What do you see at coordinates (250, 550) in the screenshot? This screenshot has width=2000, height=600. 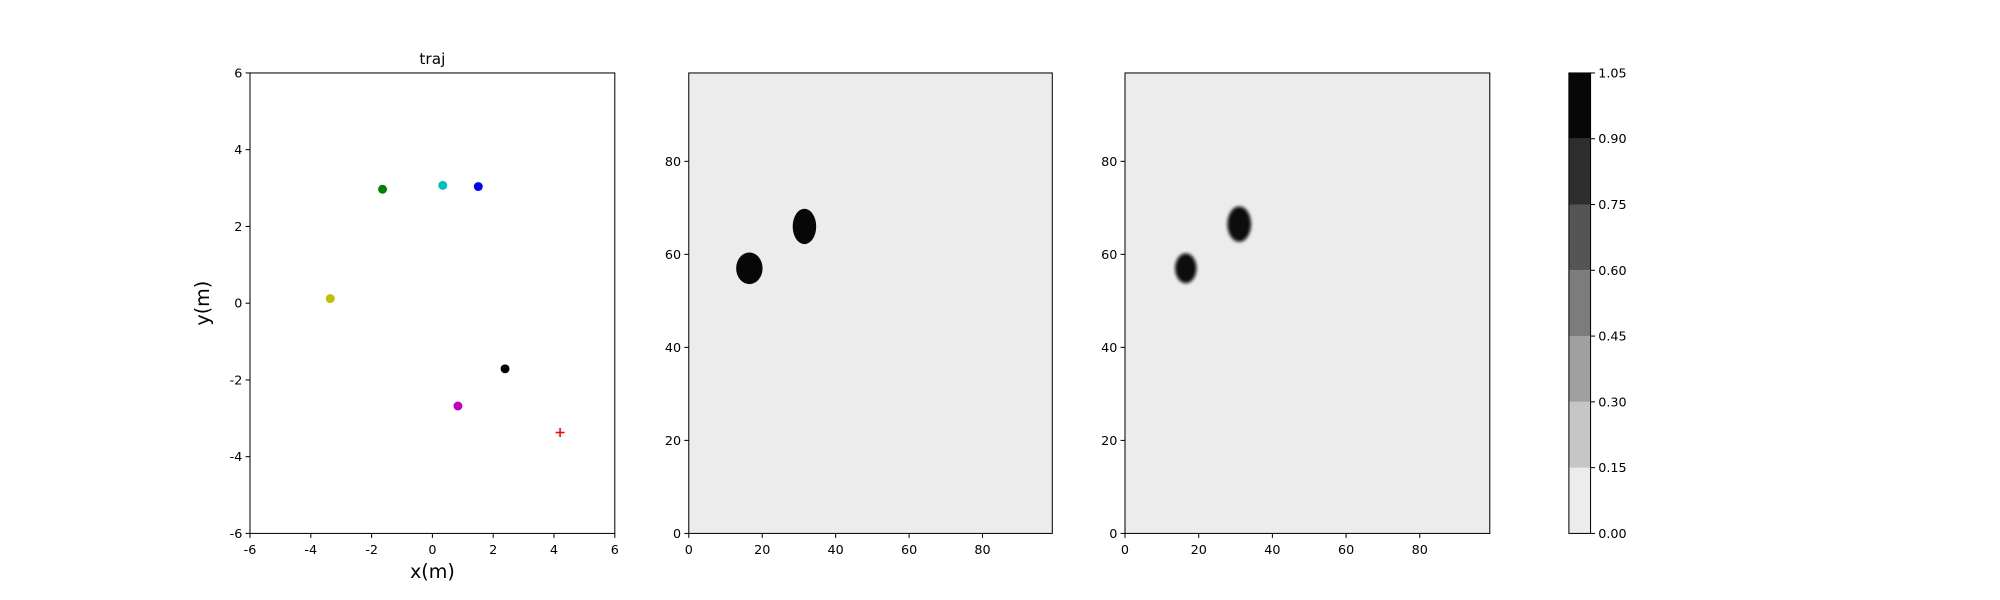 I see `x-tick-label: -6` at bounding box center [250, 550].